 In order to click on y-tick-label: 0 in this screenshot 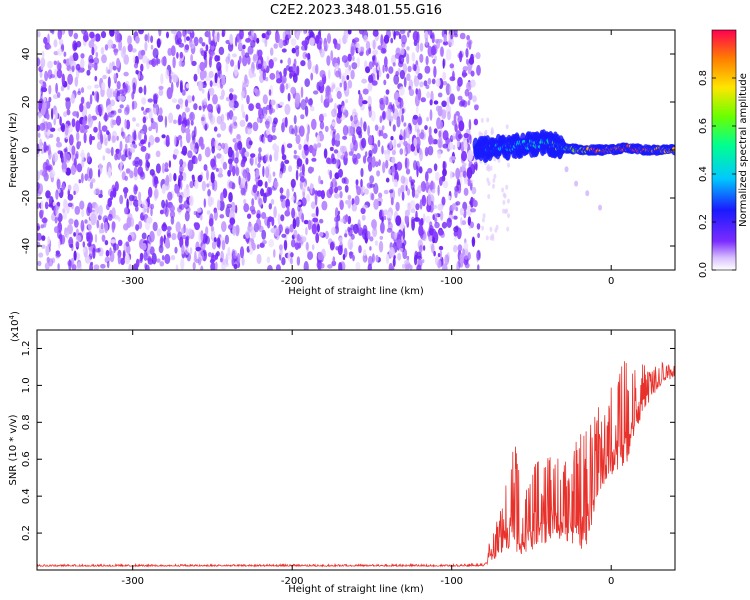, I will do `click(26, 150)`.